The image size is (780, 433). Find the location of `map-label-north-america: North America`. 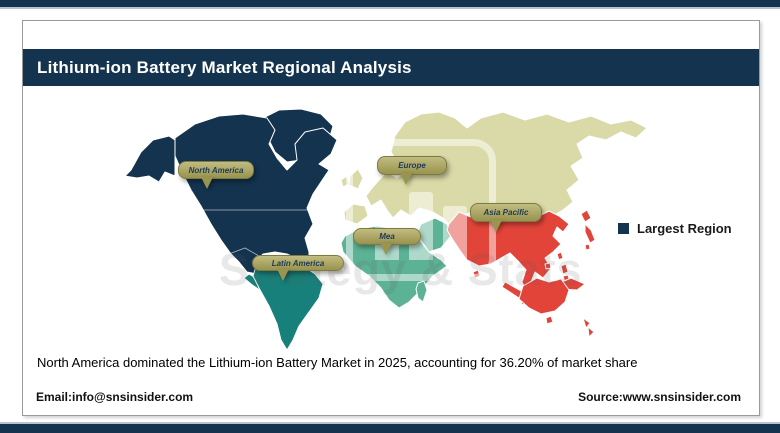

map-label-north-america: North America is located at coordinates (216, 175).